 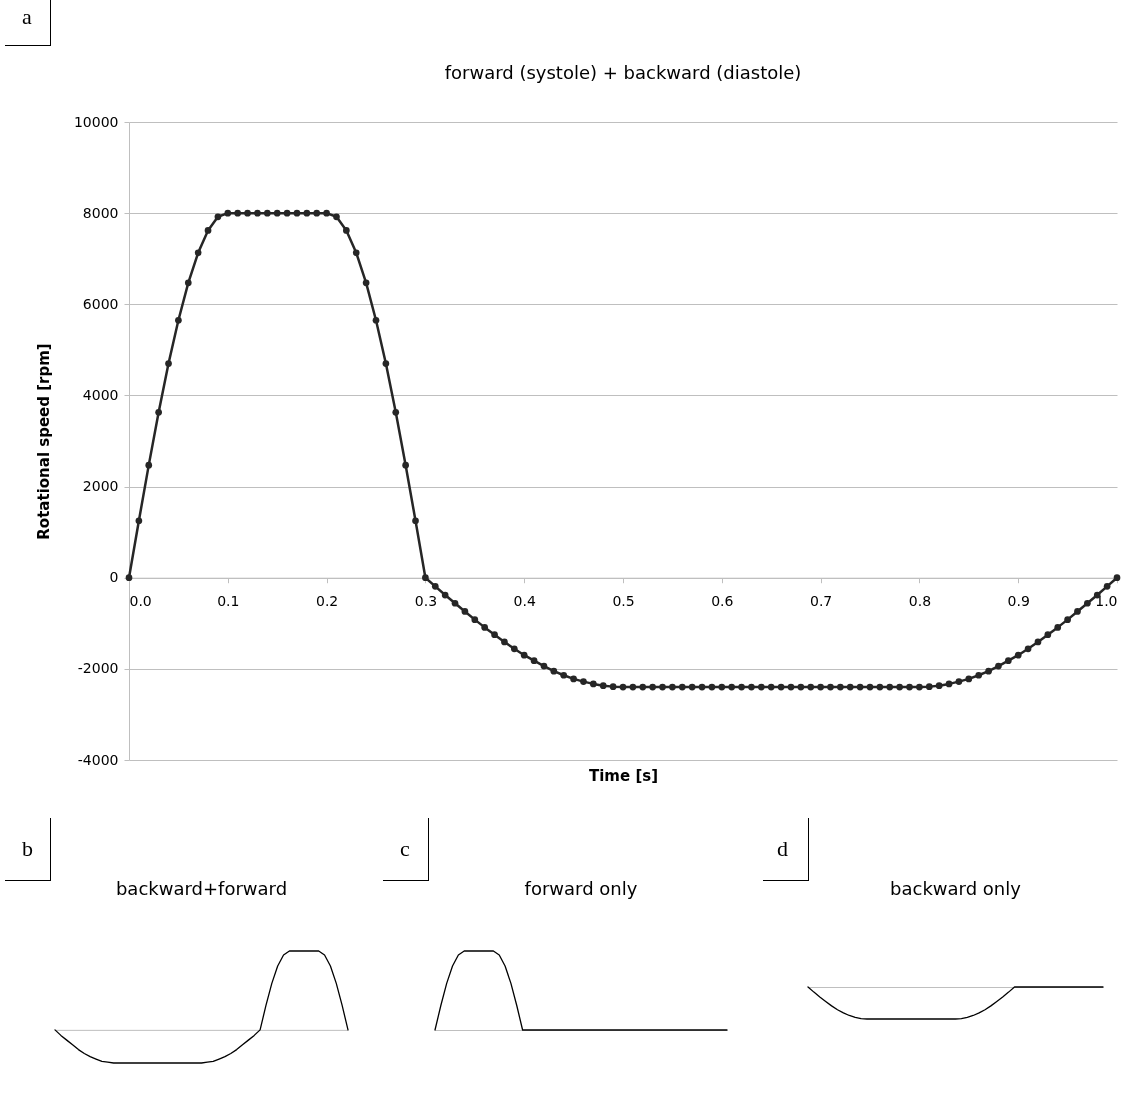 What do you see at coordinates (956, 889) in the screenshot?
I see `chart-title: backward only` at bounding box center [956, 889].